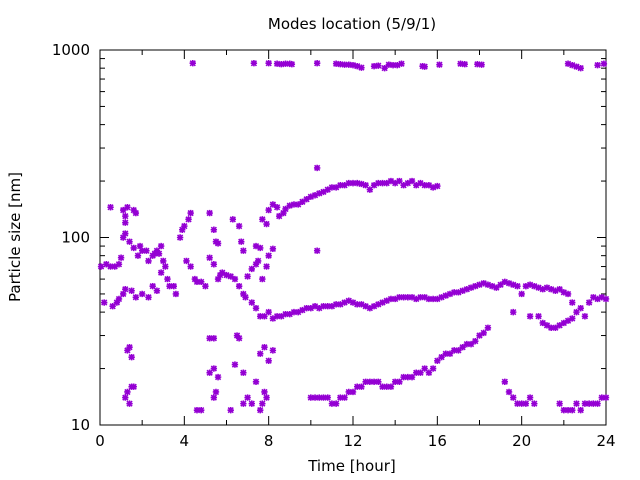  Describe the element at coordinates (100, 441) in the screenshot. I see `x-tick-label: 0` at that location.